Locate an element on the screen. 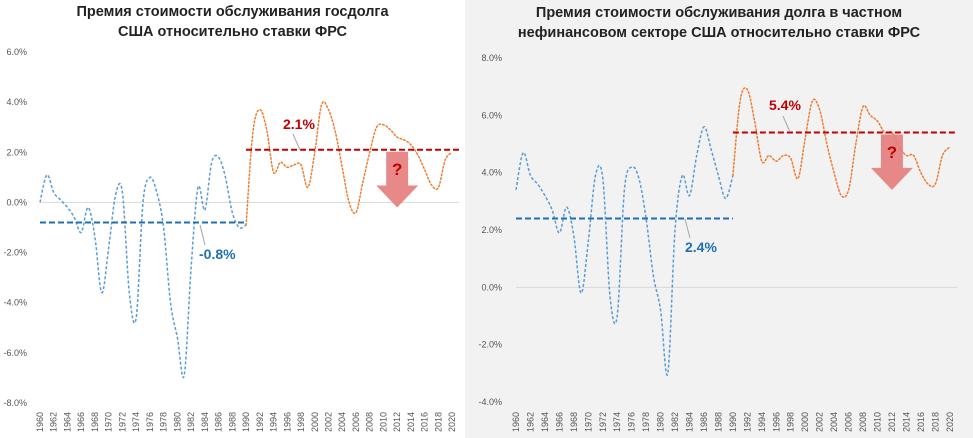 This screenshot has width=973, height=438. x-tick-label: 2004 is located at coordinates (342, 422).